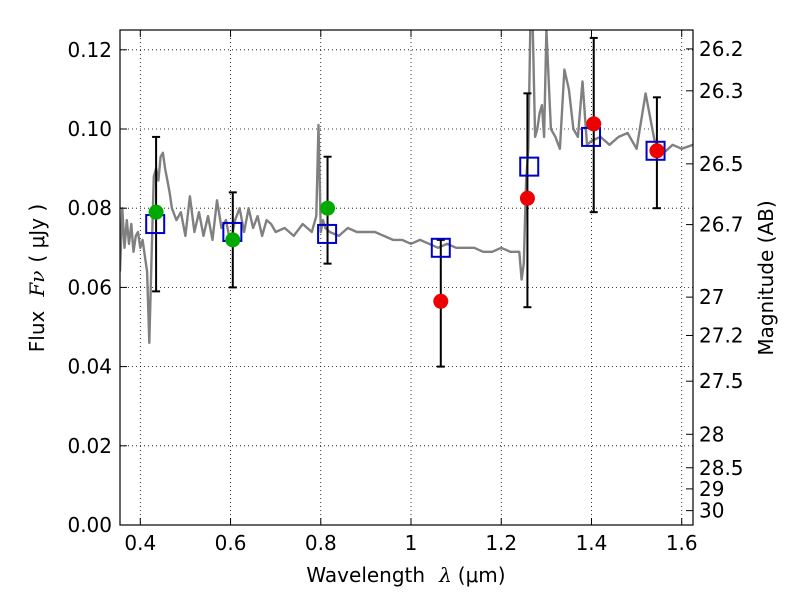 This screenshot has width=800, height=600. Describe the element at coordinates (89, 287) in the screenshot. I see `y-tick-label: 0.06` at that location.